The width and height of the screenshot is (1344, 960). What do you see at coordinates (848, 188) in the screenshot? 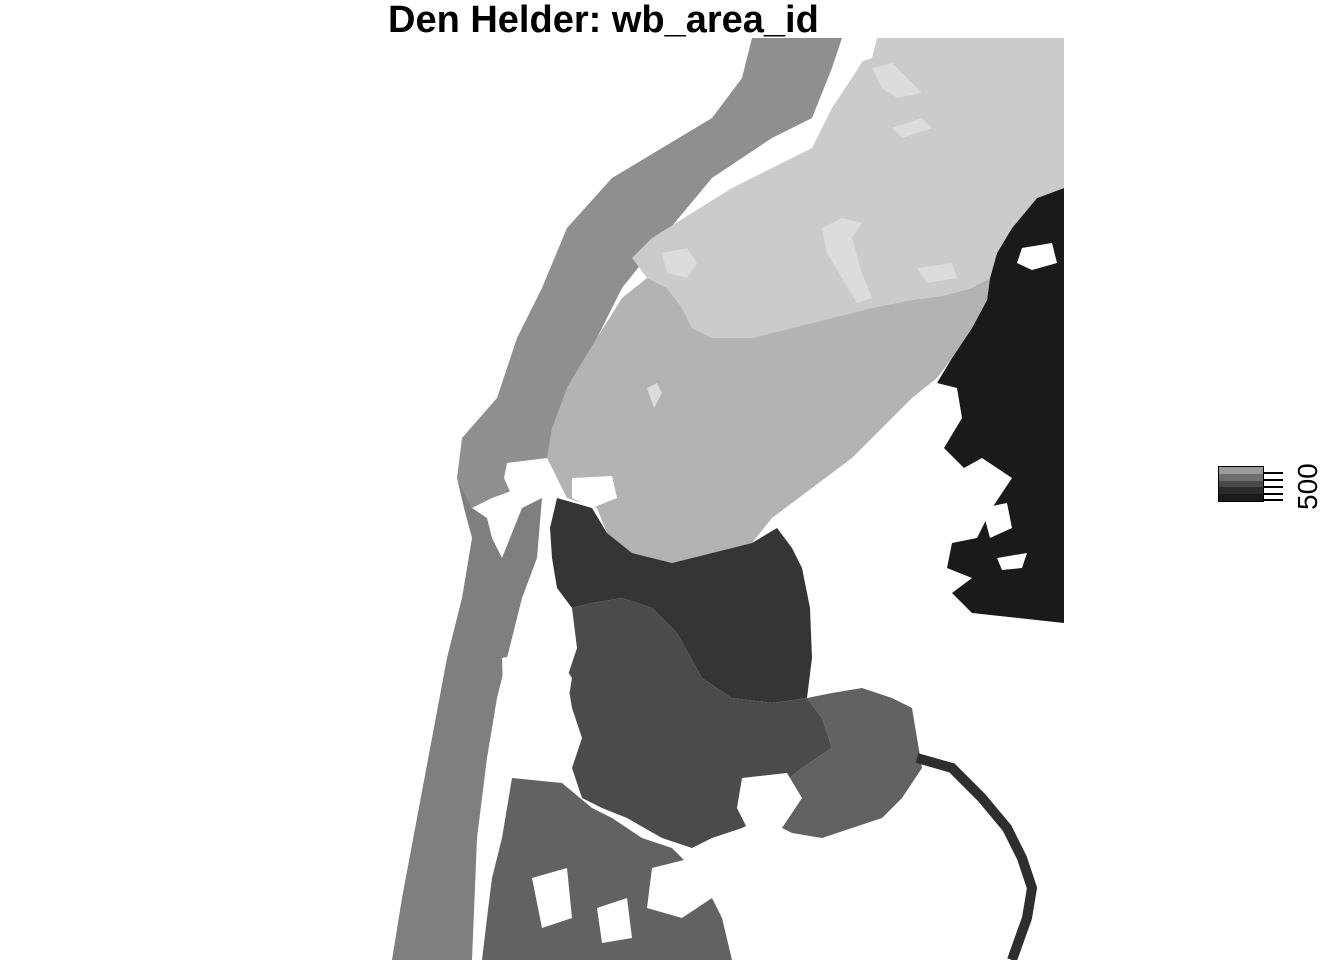
I see `north-sea-outer-area` at bounding box center [848, 188].